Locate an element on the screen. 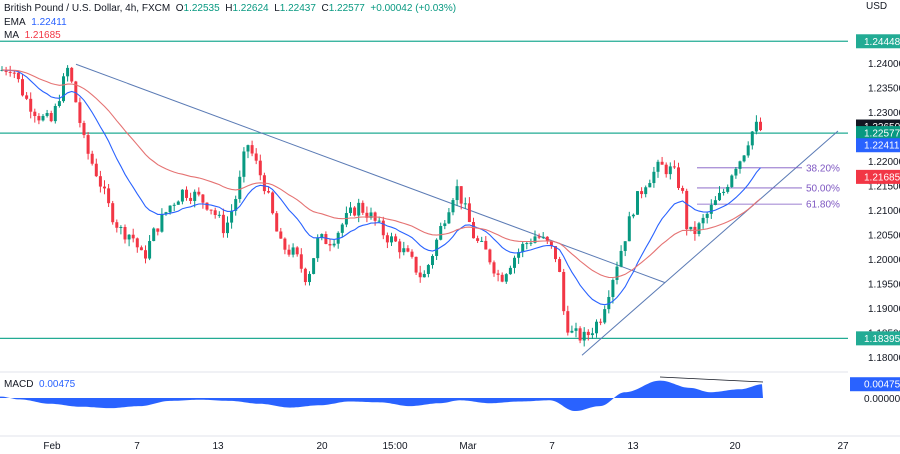 The height and width of the screenshot is (454, 900). ema-legend: EMA 1.22411 is located at coordinates (35, 22).